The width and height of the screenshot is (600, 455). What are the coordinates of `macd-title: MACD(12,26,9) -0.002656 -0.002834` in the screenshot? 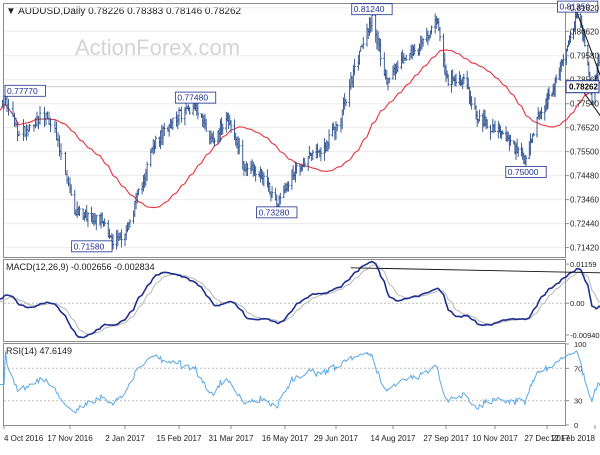 It's located at (80, 267).